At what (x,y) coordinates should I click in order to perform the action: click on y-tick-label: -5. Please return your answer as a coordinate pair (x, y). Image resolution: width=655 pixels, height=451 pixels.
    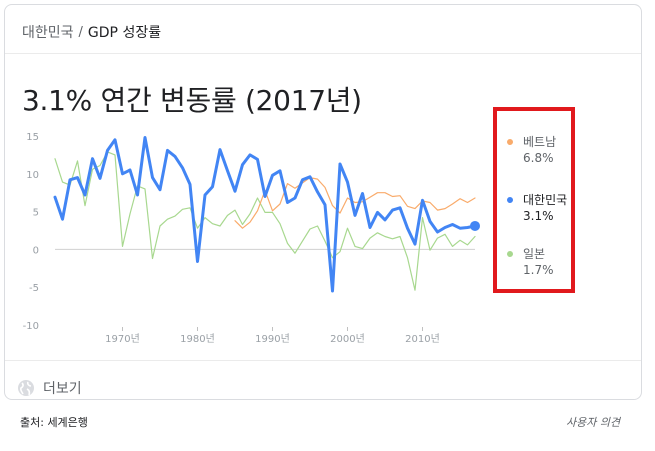
    Looking at the image, I should click on (34, 288).